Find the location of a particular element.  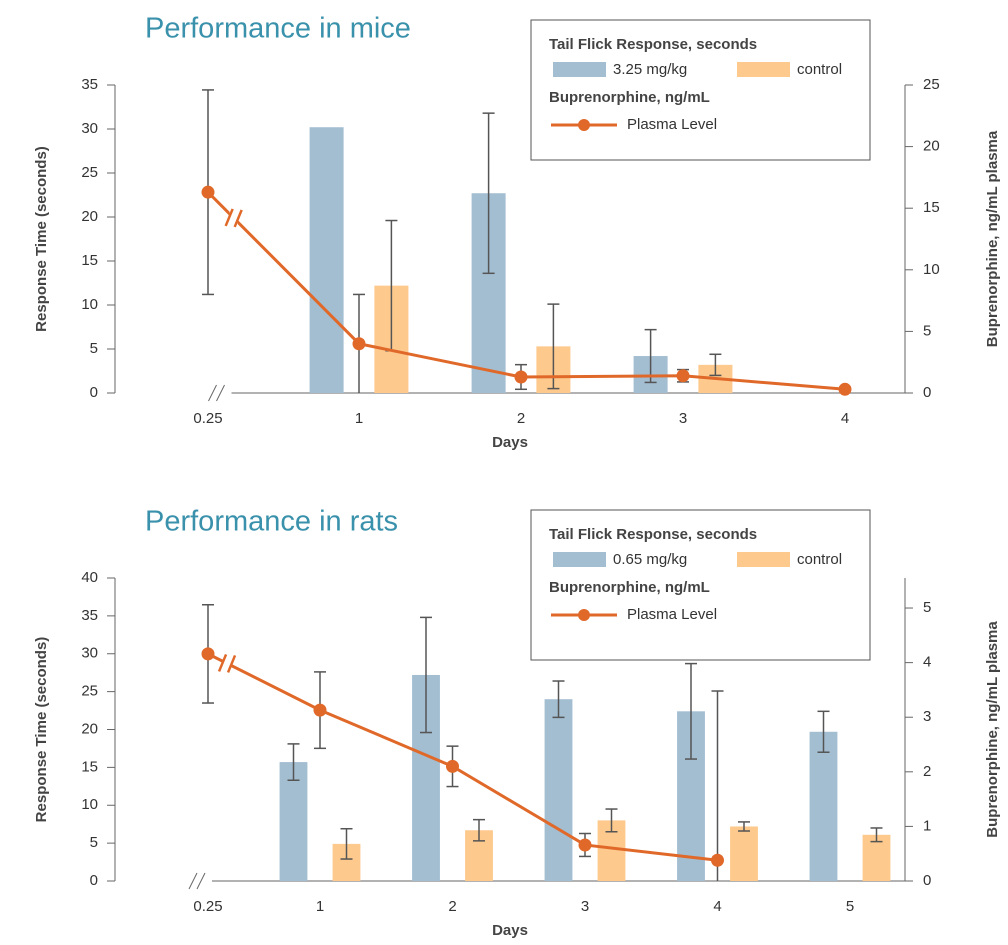

chart-title: Performance in rats is located at coordinates (271, 522).